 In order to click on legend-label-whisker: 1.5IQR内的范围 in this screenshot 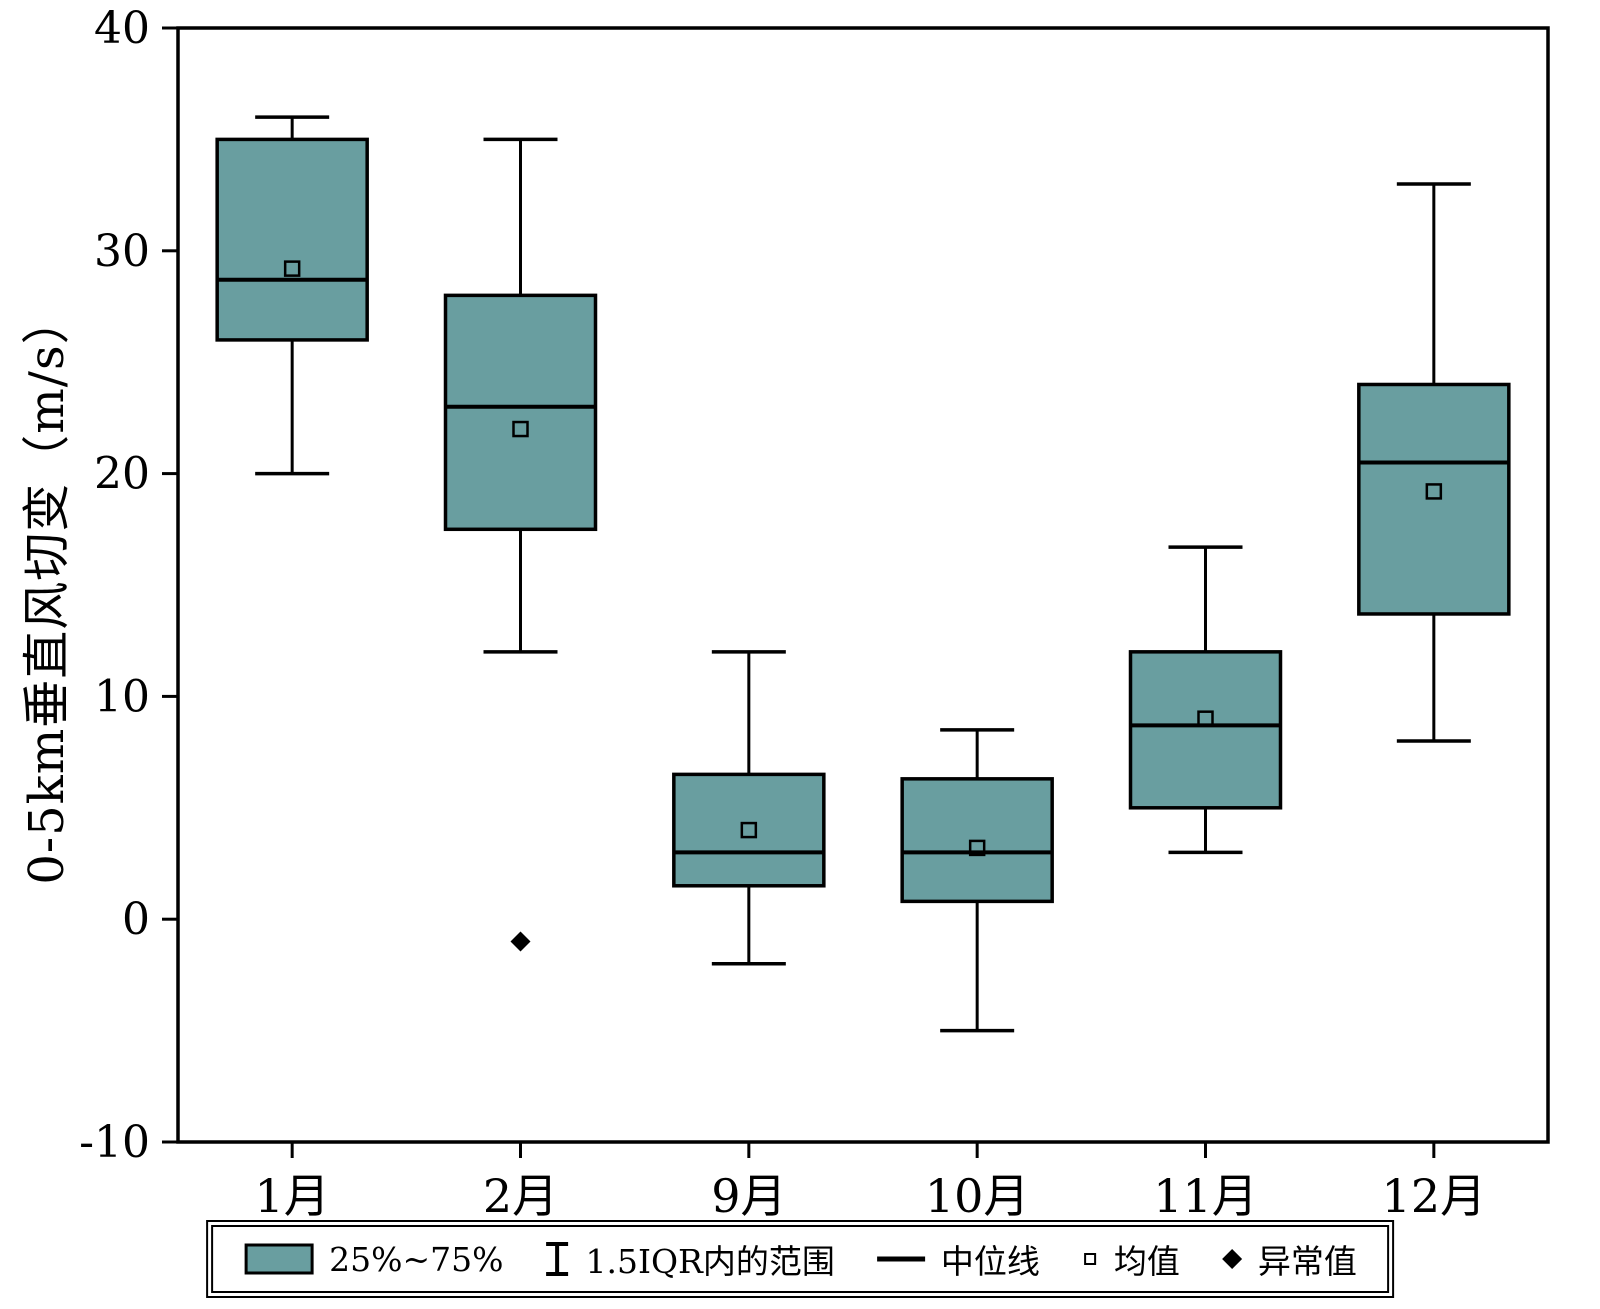, I will do `click(710, 1261)`.